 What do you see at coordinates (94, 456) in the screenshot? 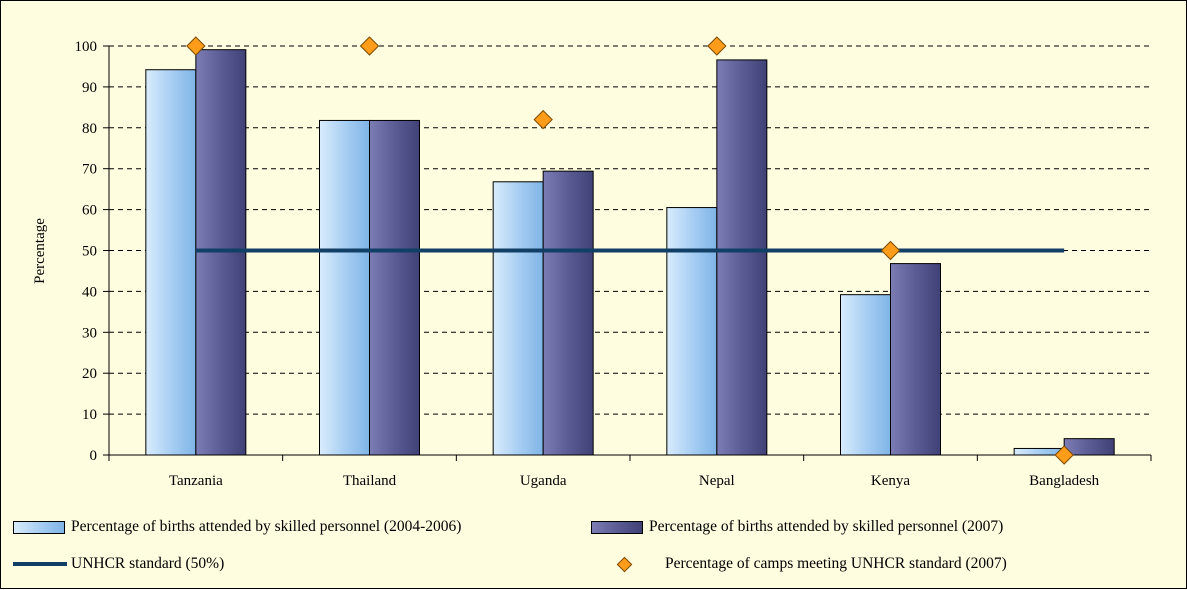
I see `y-tick-label: 0` at bounding box center [94, 456].